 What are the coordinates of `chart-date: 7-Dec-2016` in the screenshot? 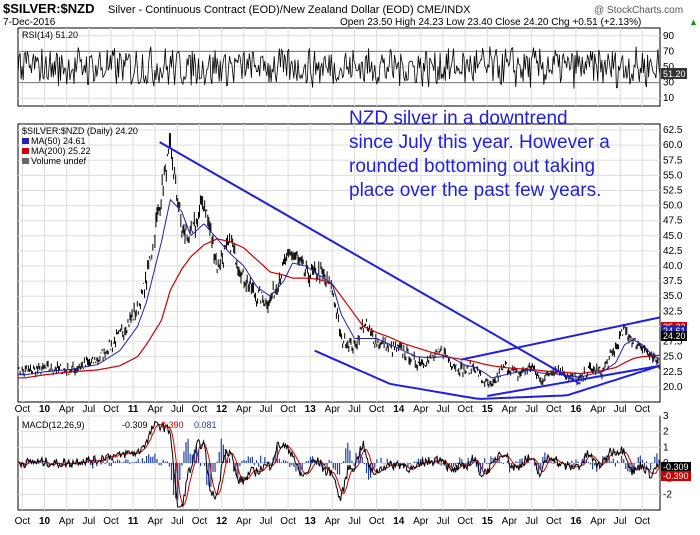 It's located at (29, 22).